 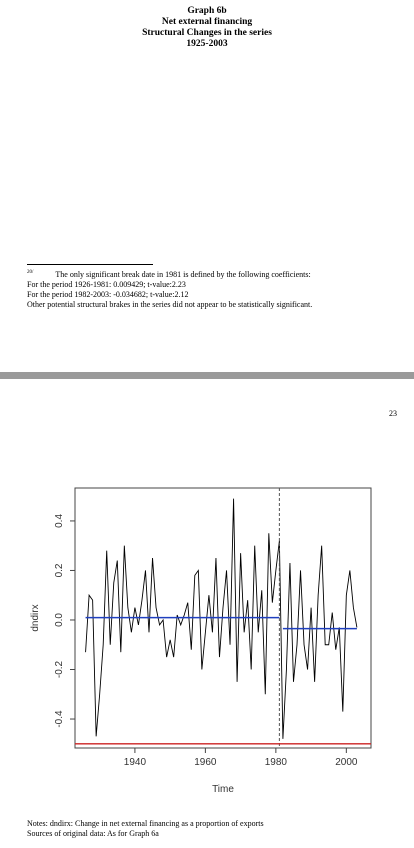 I want to click on x-tick-label: 1940, so click(x=135, y=762).